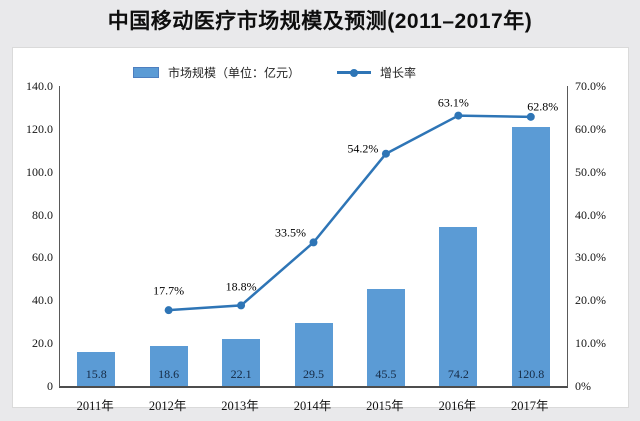 Image resolution: width=640 pixels, height=421 pixels. What do you see at coordinates (313, 374) in the screenshot?
I see `bar-value-label: 29.5` at bounding box center [313, 374].